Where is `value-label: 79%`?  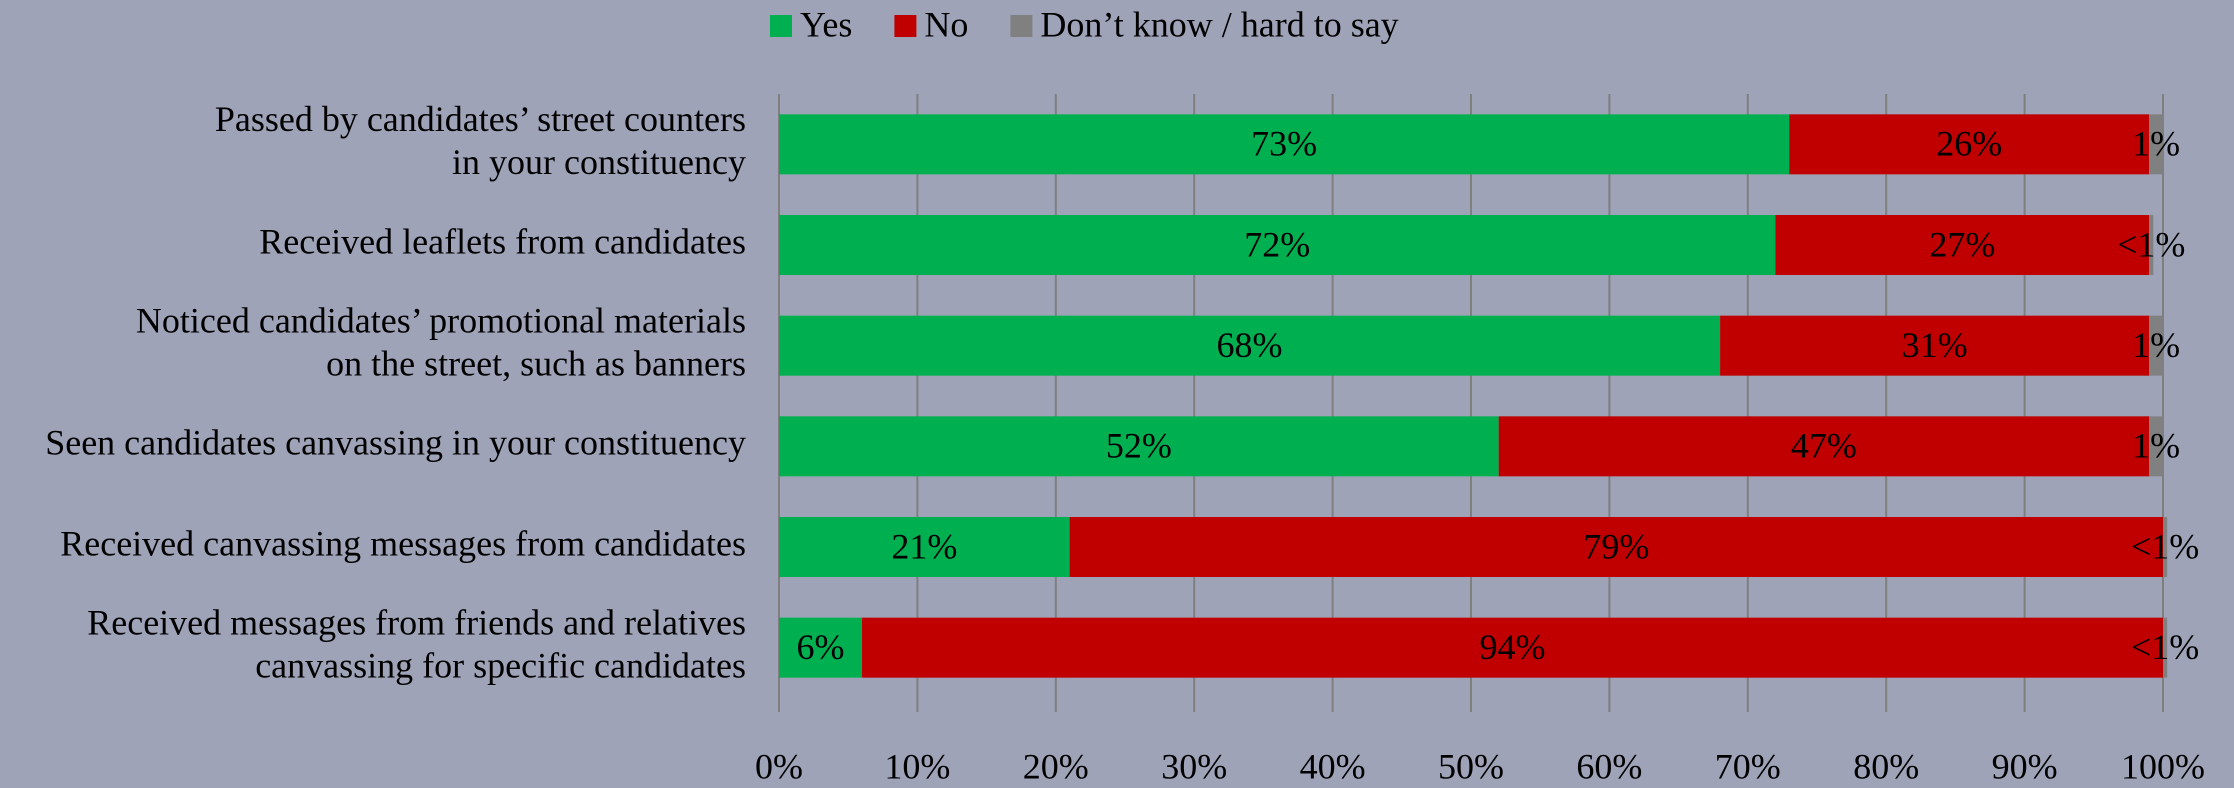
value-label: 79% is located at coordinates (1616, 546).